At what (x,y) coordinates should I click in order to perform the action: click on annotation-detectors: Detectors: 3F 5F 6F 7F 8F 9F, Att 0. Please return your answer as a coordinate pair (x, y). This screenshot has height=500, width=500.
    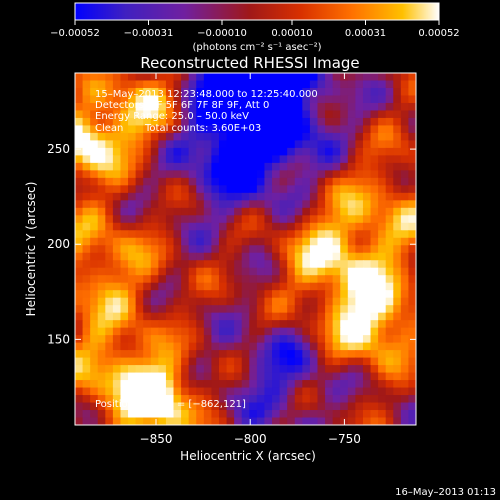
    Looking at the image, I should click on (182, 105).